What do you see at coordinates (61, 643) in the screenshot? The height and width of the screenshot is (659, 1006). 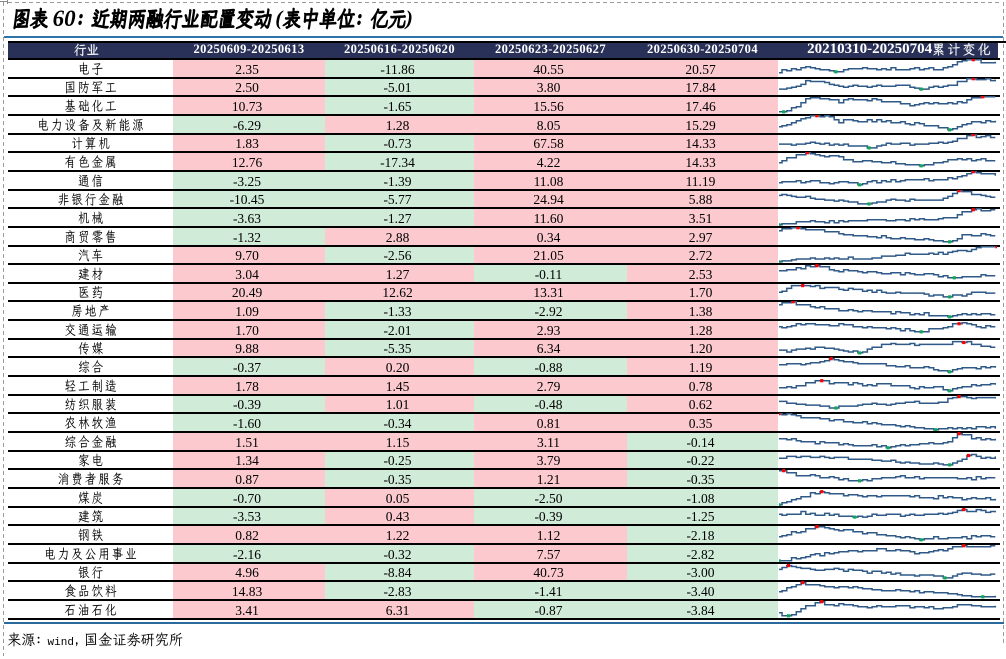 I see `svg-text: wind` at bounding box center [61, 643].